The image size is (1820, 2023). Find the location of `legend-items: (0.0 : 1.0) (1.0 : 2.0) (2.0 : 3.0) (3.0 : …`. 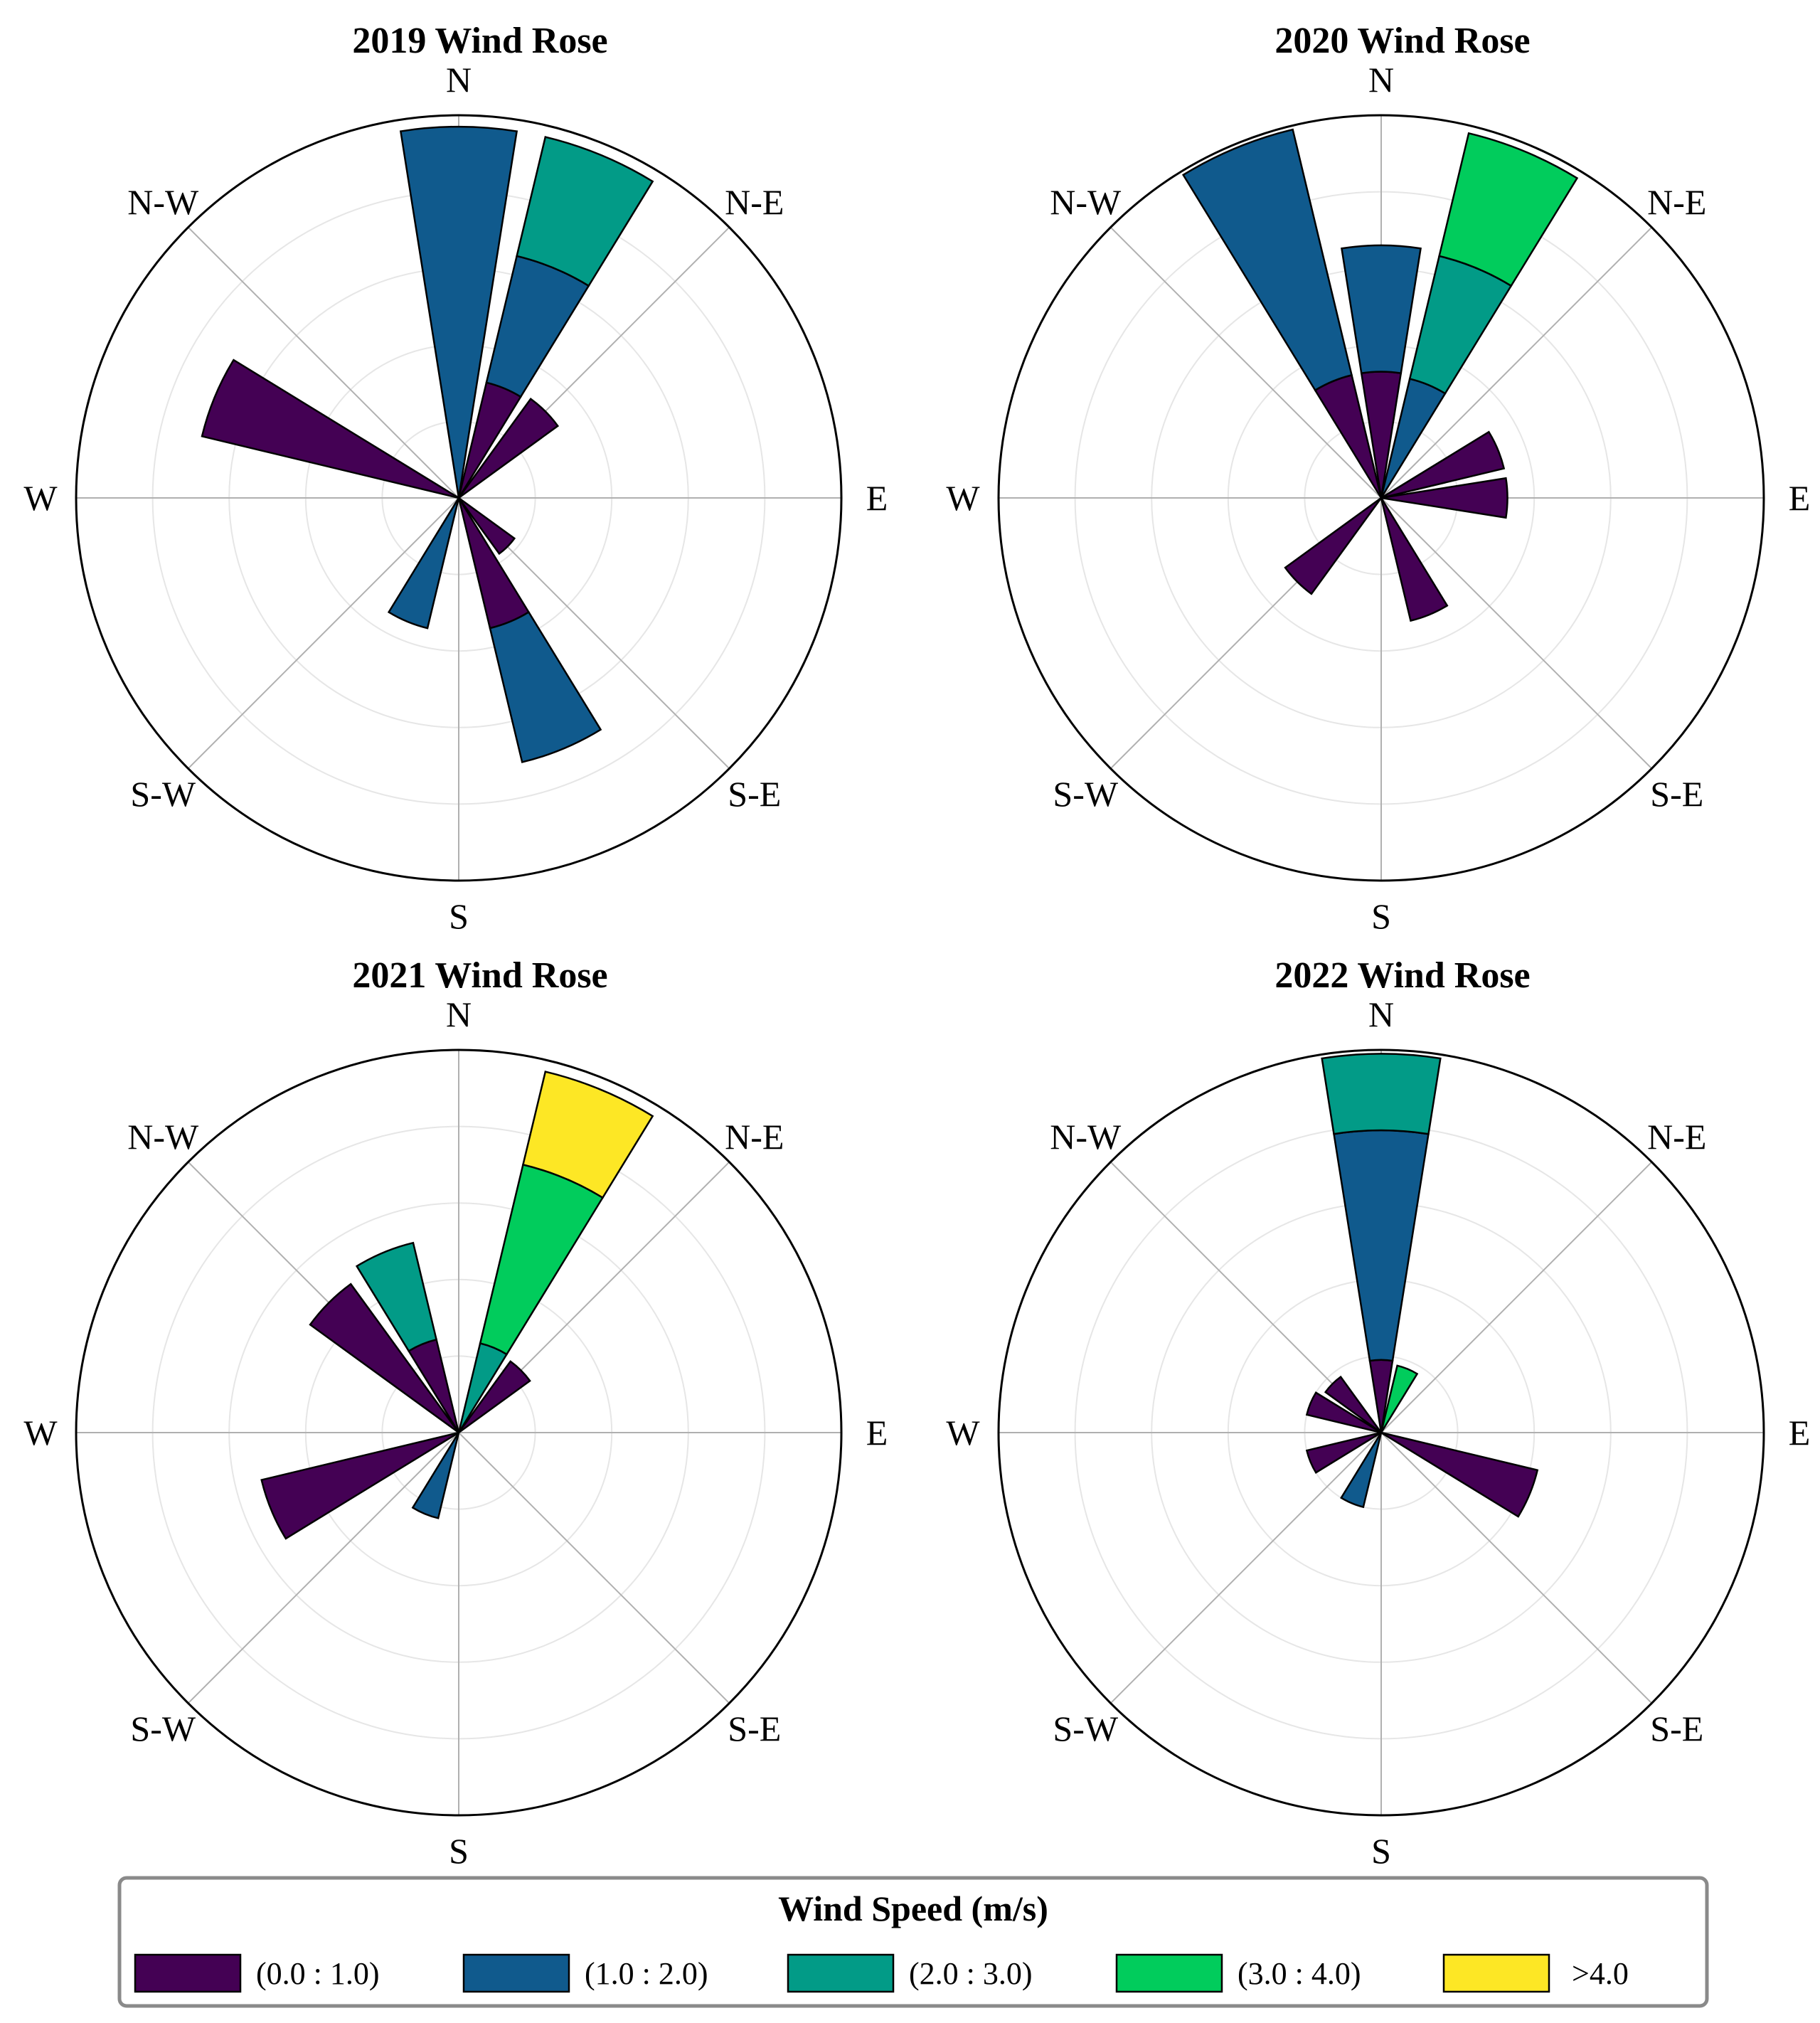

legend-items: (0.0 : 1.0) (1.0 : 2.0) (2.0 : 3.0) (3.0 : … is located at coordinates (881, 1973).